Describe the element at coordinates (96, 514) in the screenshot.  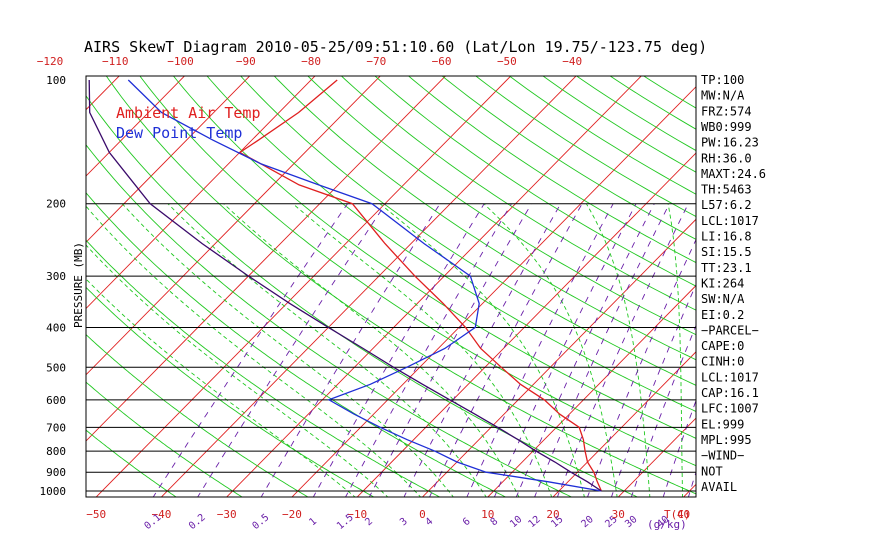
I see `bottom-temperature-tick-label: −50` at that location.